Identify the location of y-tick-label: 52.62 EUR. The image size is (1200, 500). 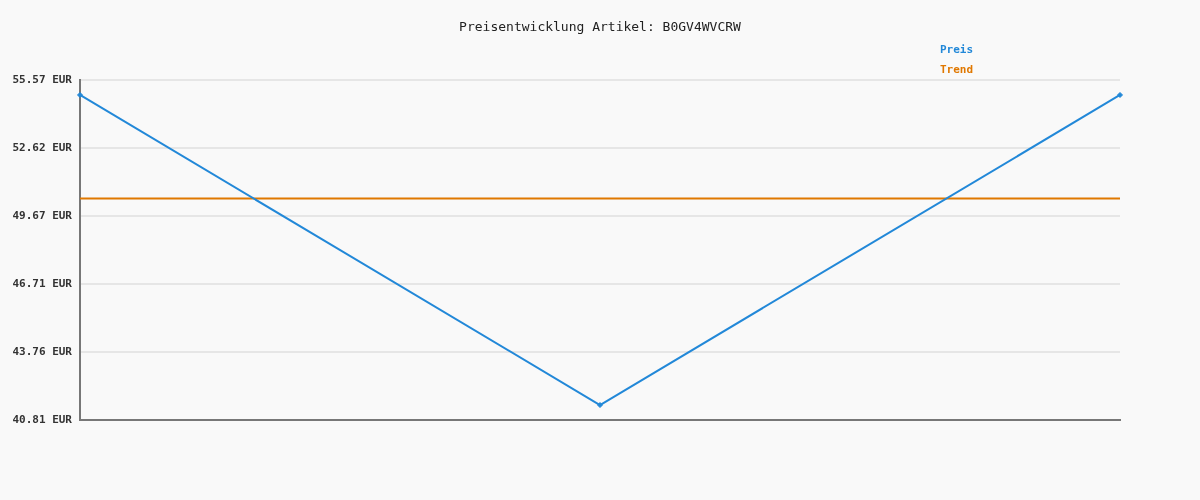
(42, 147).